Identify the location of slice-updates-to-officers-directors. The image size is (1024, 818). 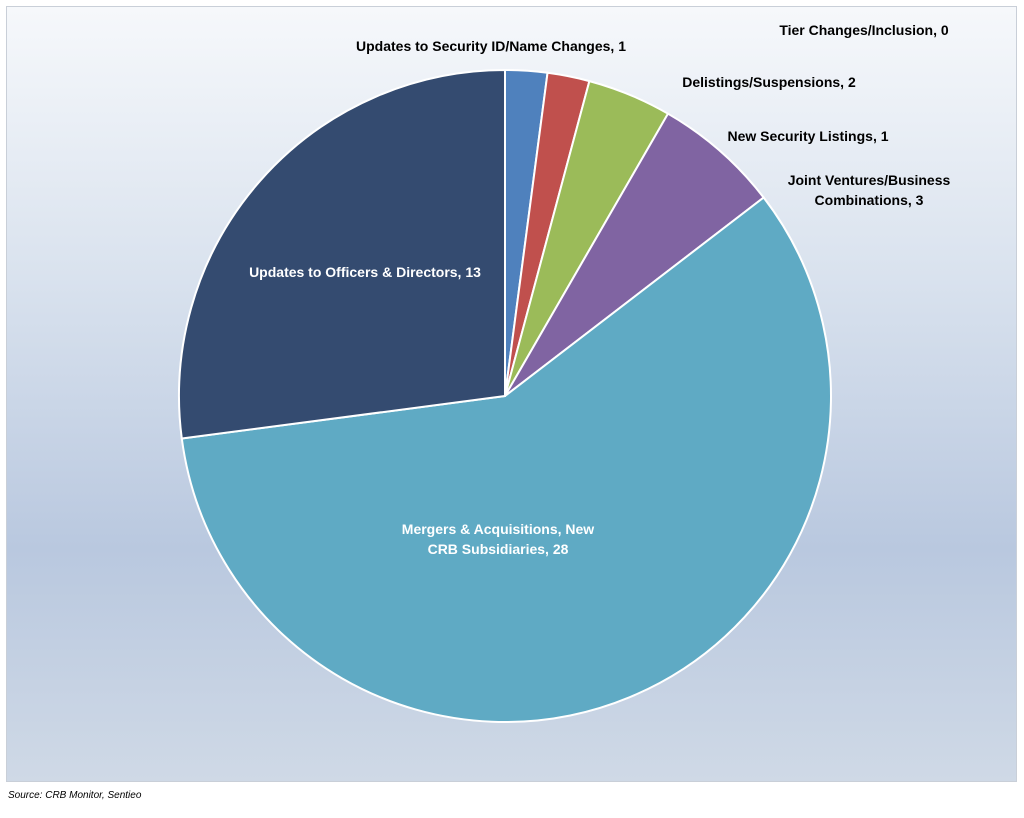
(342, 254).